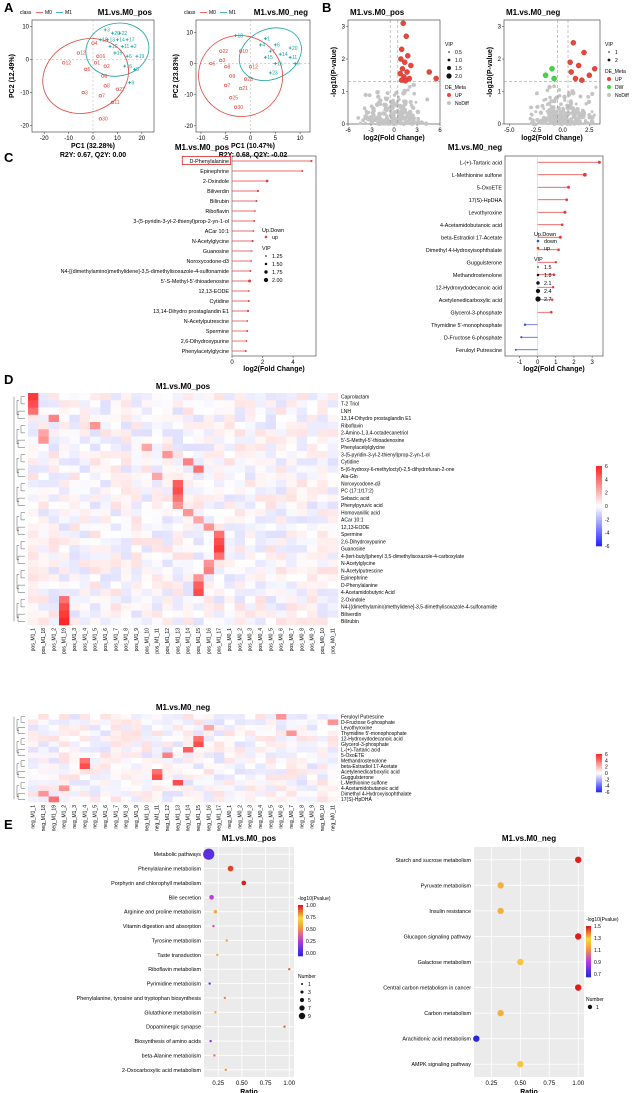  I want to click on up-point, so click(578, 65).